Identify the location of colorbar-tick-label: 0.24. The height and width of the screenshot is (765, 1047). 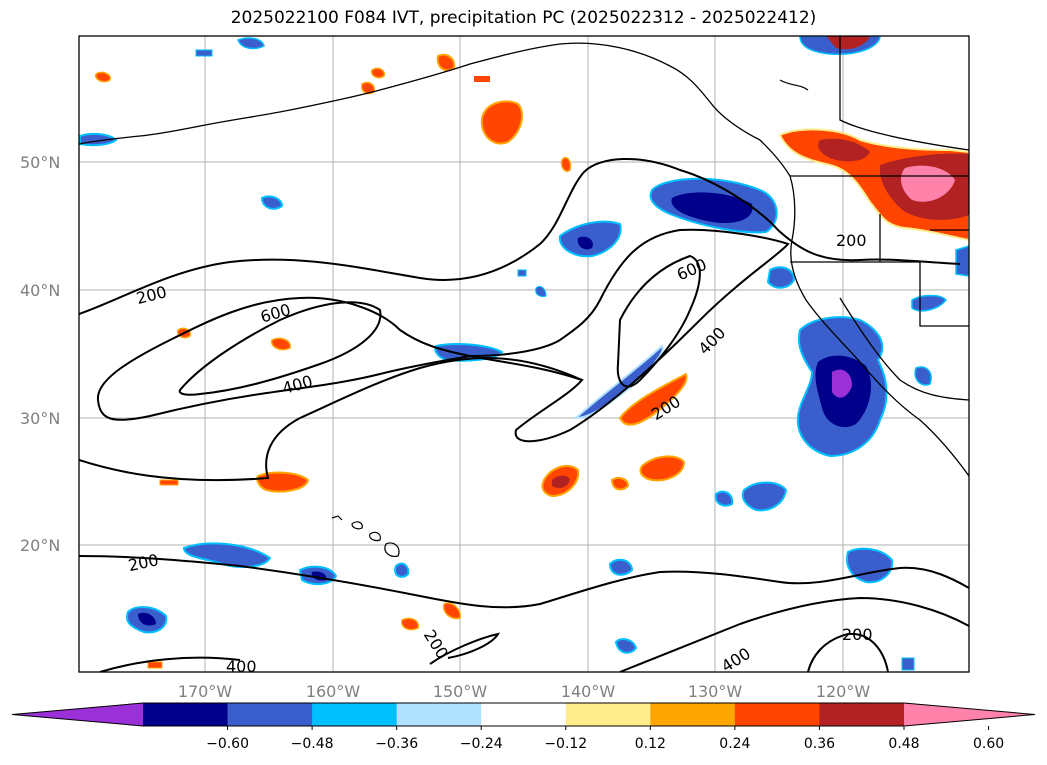
(734, 744).